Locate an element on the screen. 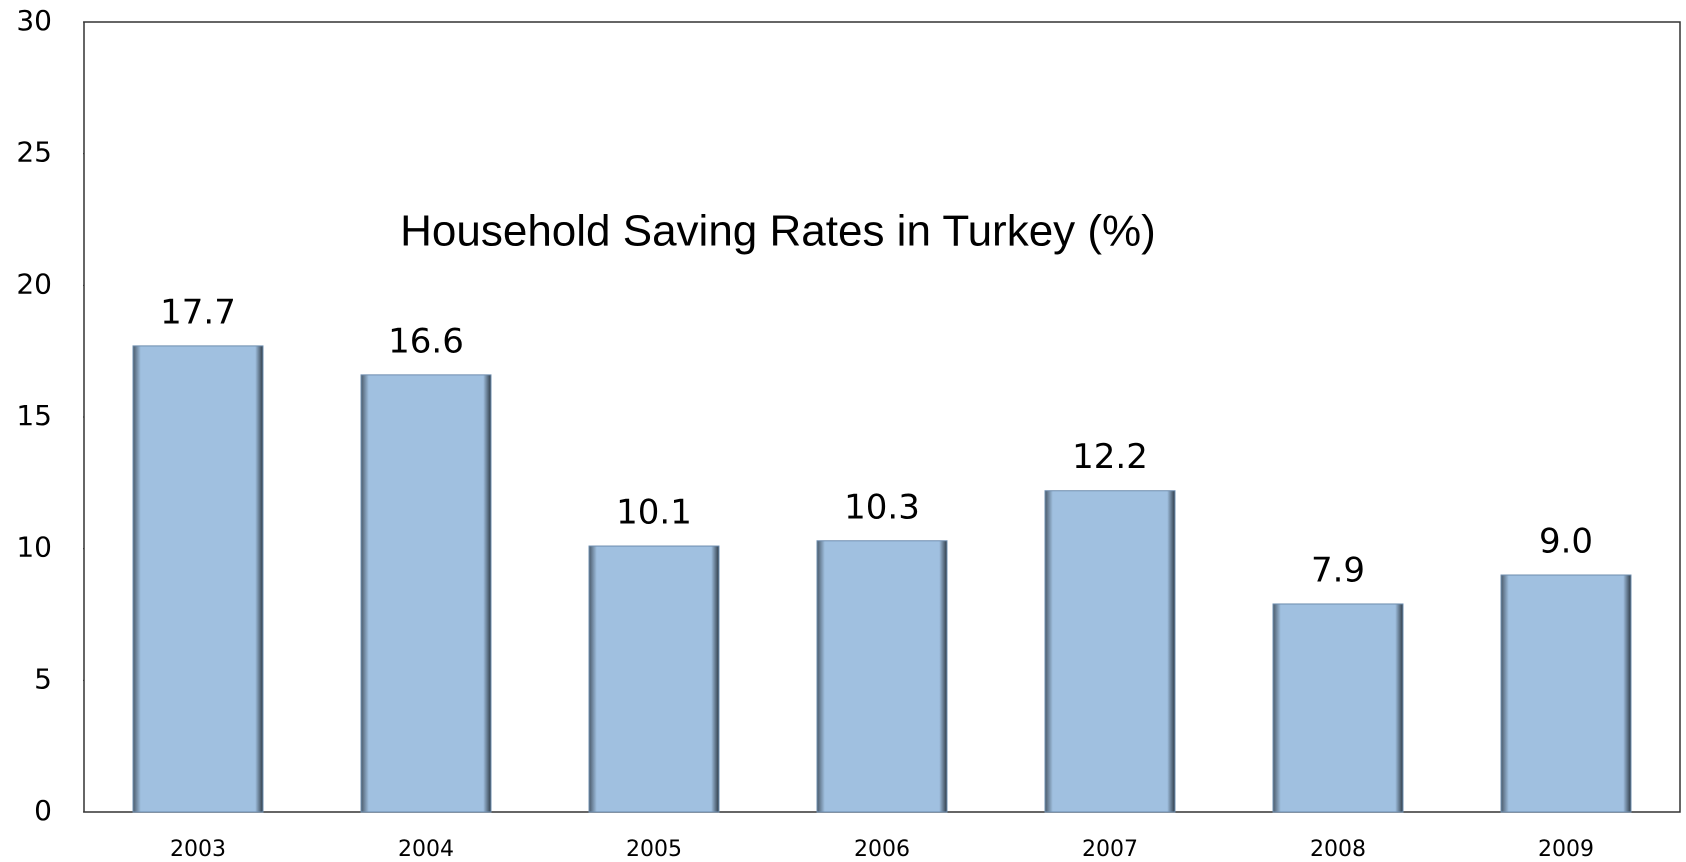 The image size is (1686, 862). chart-title: Household Saving Rates in Turkey (%) is located at coordinates (778, 231).